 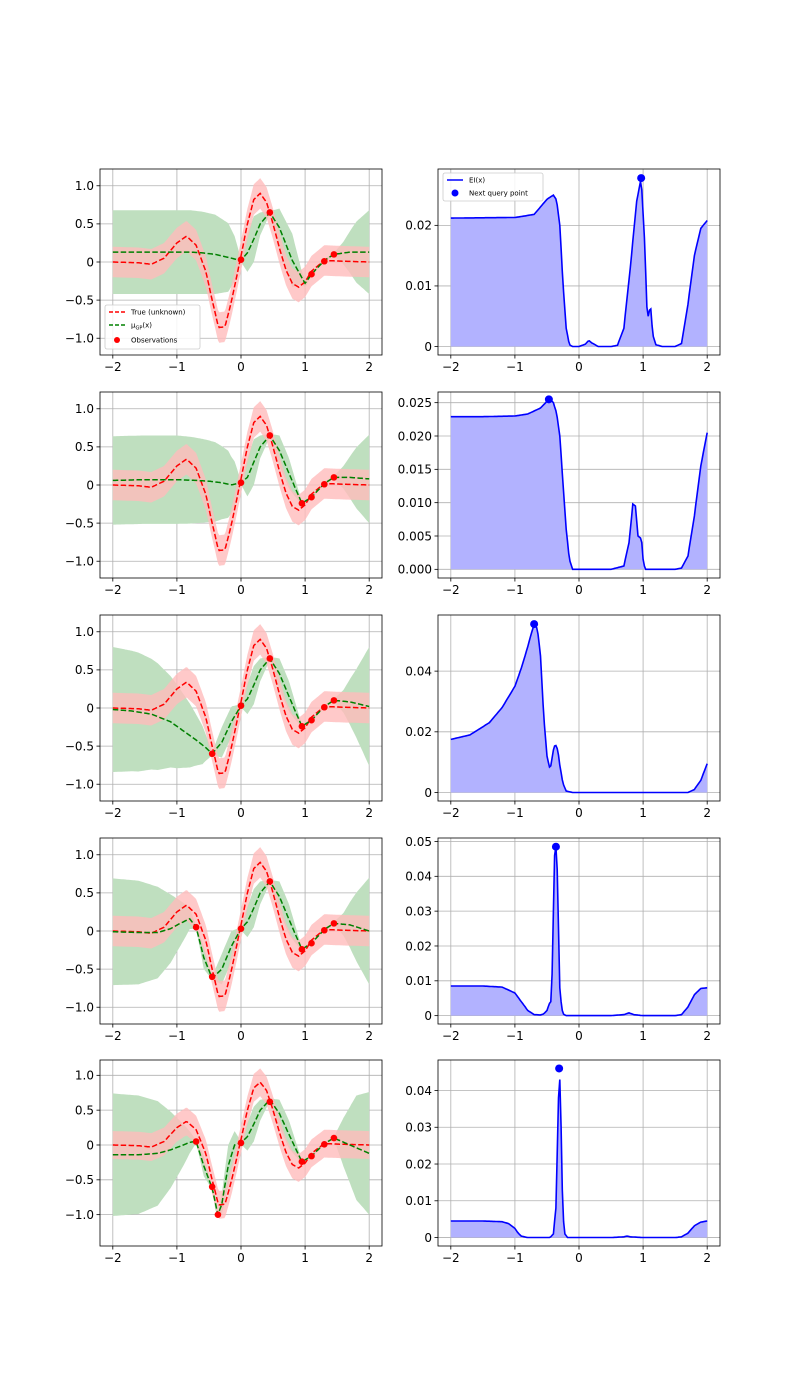 What do you see at coordinates (415, 403) in the screenshot?
I see `y-tick-label: 0.025` at bounding box center [415, 403].